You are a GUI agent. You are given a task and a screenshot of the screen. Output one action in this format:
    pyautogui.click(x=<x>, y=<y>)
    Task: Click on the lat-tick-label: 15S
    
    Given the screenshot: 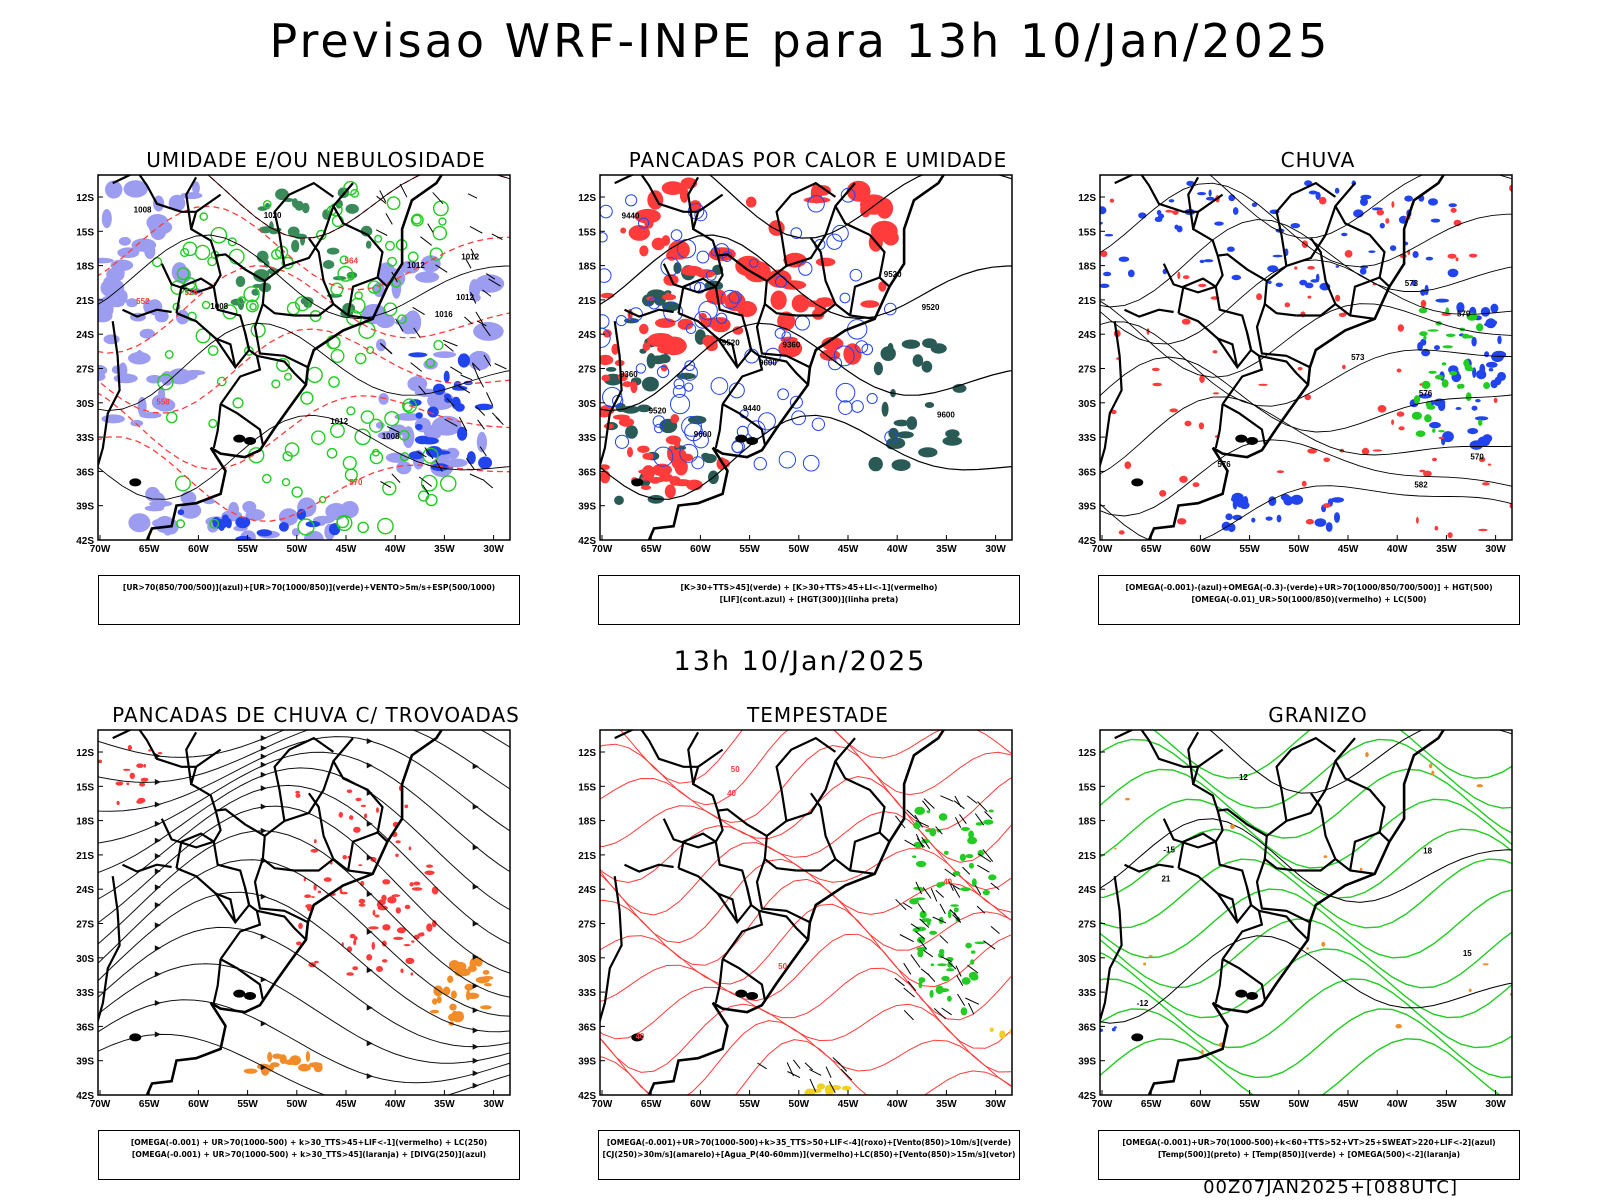 What is the action you would take?
    pyautogui.click(x=85, y=232)
    